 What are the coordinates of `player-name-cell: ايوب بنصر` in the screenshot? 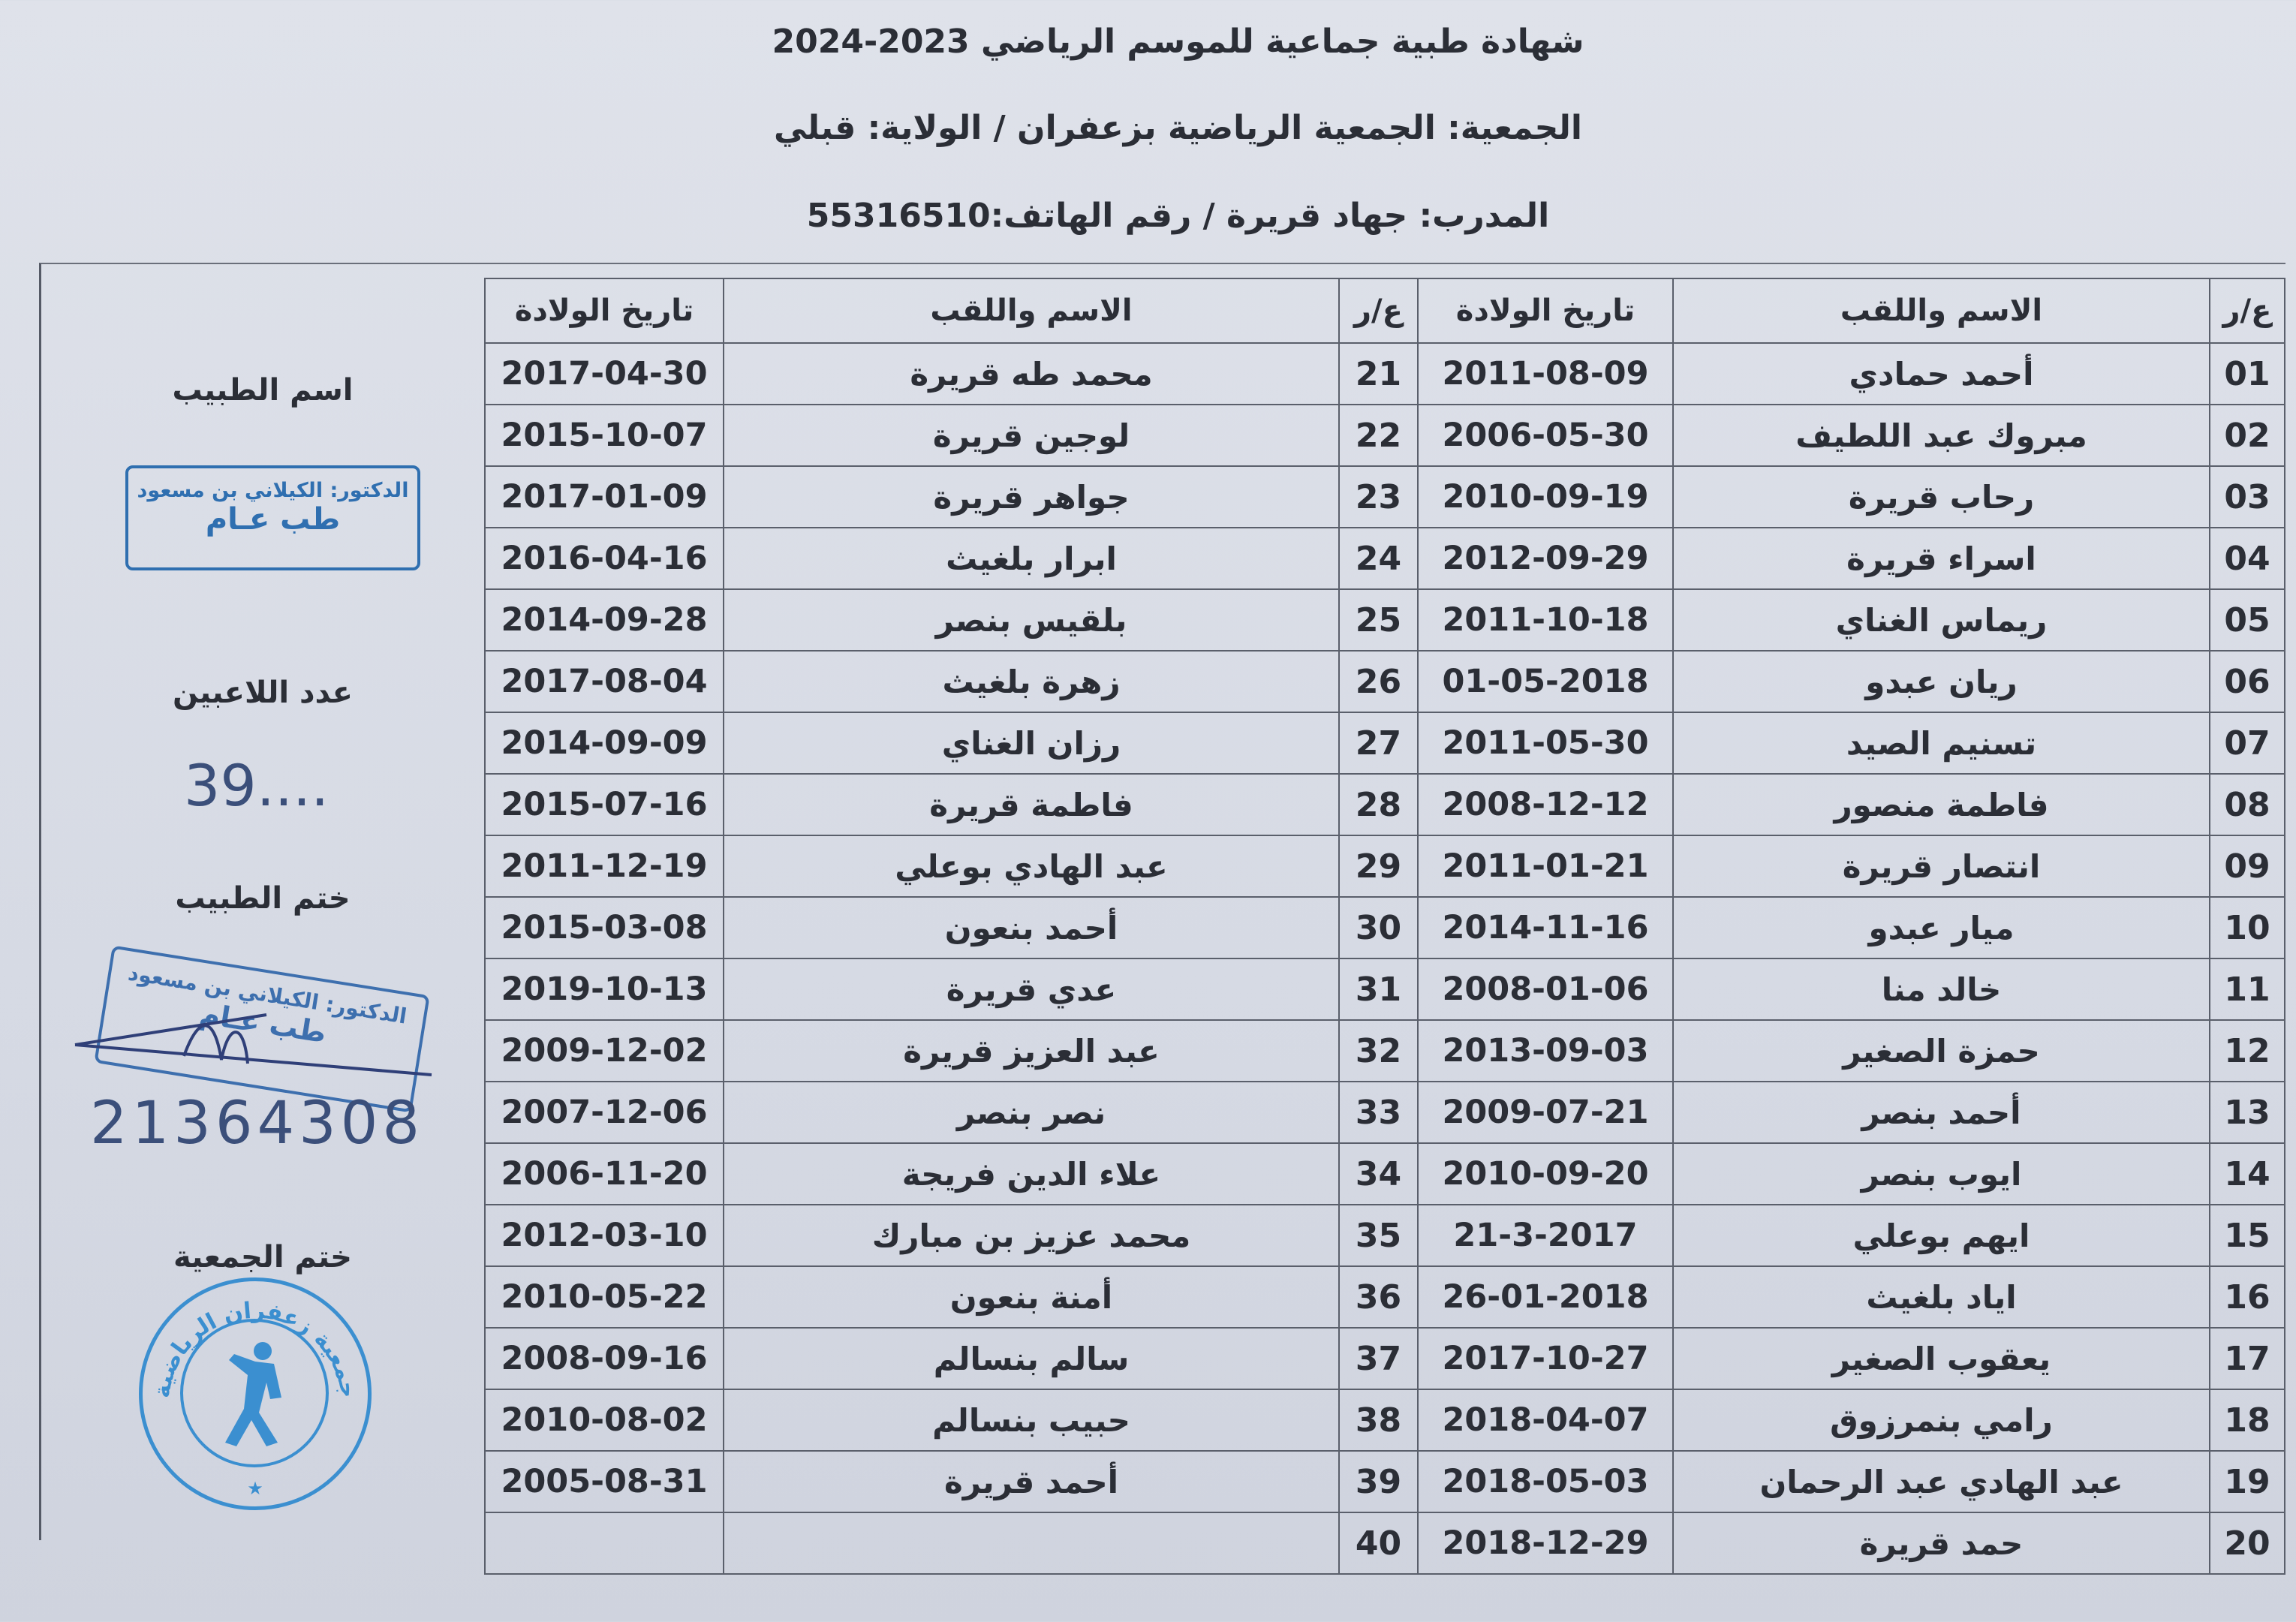 It's located at (1941, 1173).